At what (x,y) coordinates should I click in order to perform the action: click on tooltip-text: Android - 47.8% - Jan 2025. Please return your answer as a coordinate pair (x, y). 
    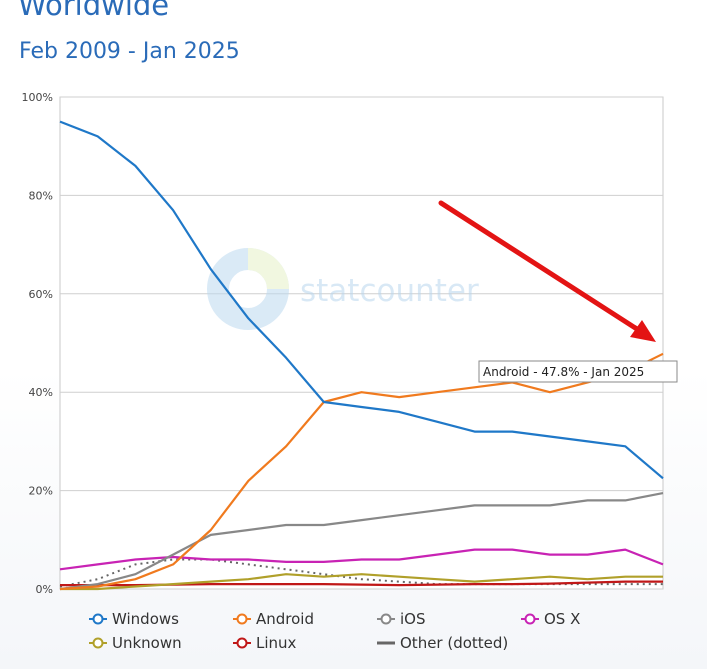
    Looking at the image, I should click on (563, 372).